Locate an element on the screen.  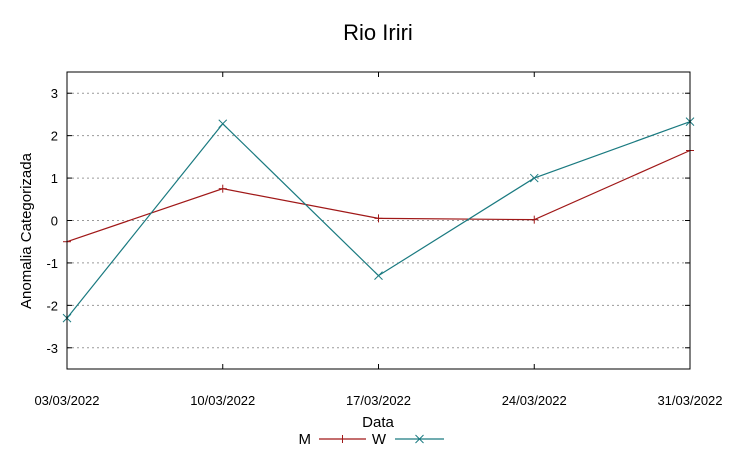
y-tick-label: 3 is located at coordinates (54, 93).